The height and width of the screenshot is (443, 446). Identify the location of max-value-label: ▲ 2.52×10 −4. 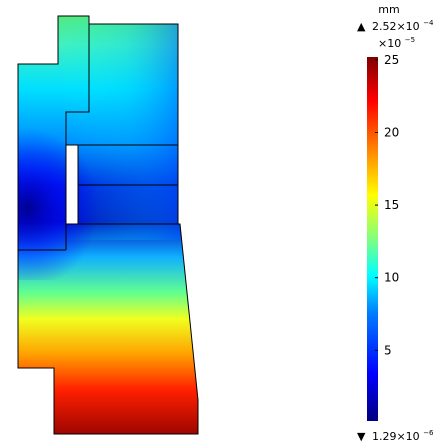
(395, 26).